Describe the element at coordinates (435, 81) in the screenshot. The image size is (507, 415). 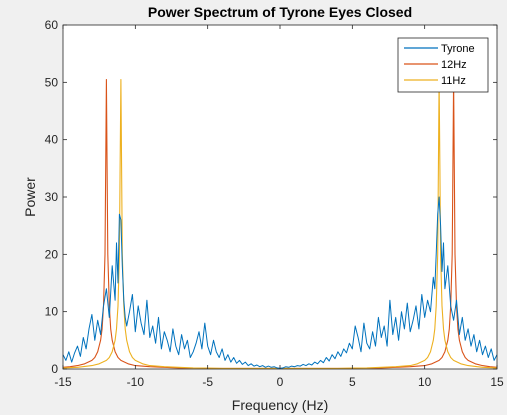
I see `legend-entry-11hz: 11Hz` at that location.